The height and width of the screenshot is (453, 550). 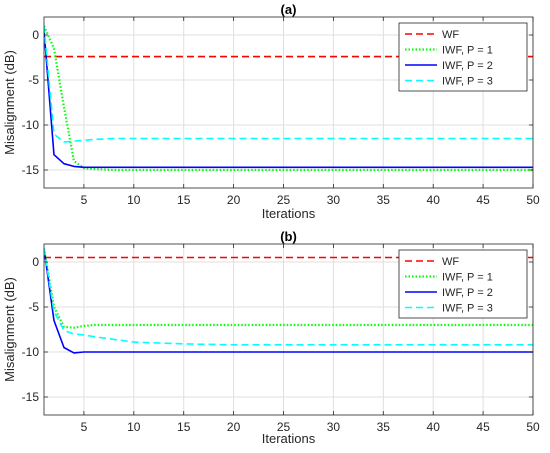 I want to click on chart-title: (a), so click(x=289, y=9).